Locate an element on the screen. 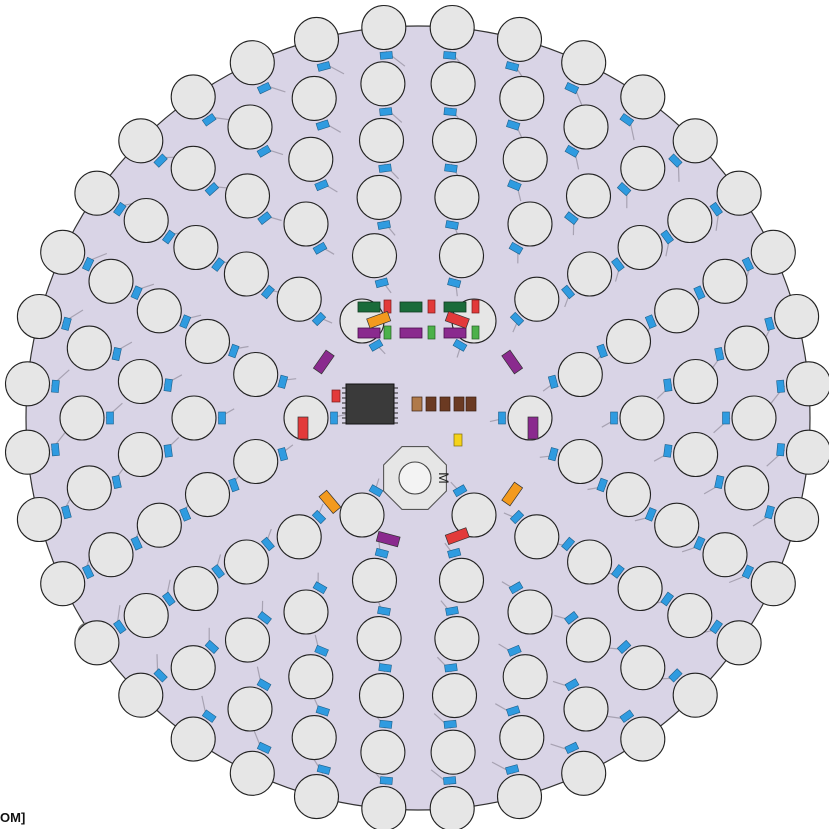 The height and width of the screenshot is (829, 829). capacitor is located at coordinates (387, 332).